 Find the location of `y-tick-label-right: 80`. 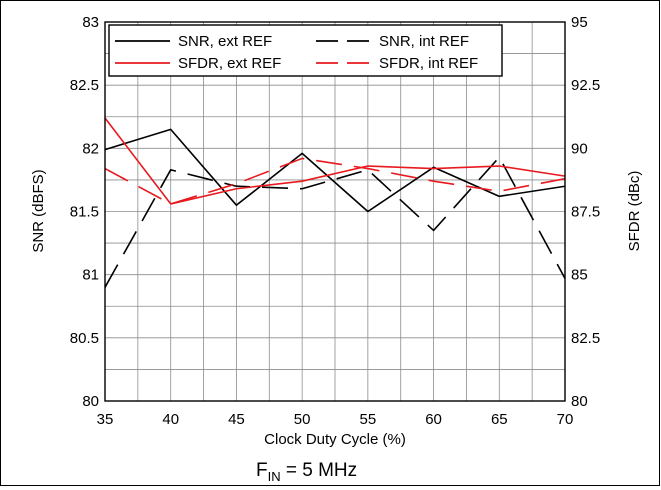

y-tick-label-right: 80 is located at coordinates (579, 401).